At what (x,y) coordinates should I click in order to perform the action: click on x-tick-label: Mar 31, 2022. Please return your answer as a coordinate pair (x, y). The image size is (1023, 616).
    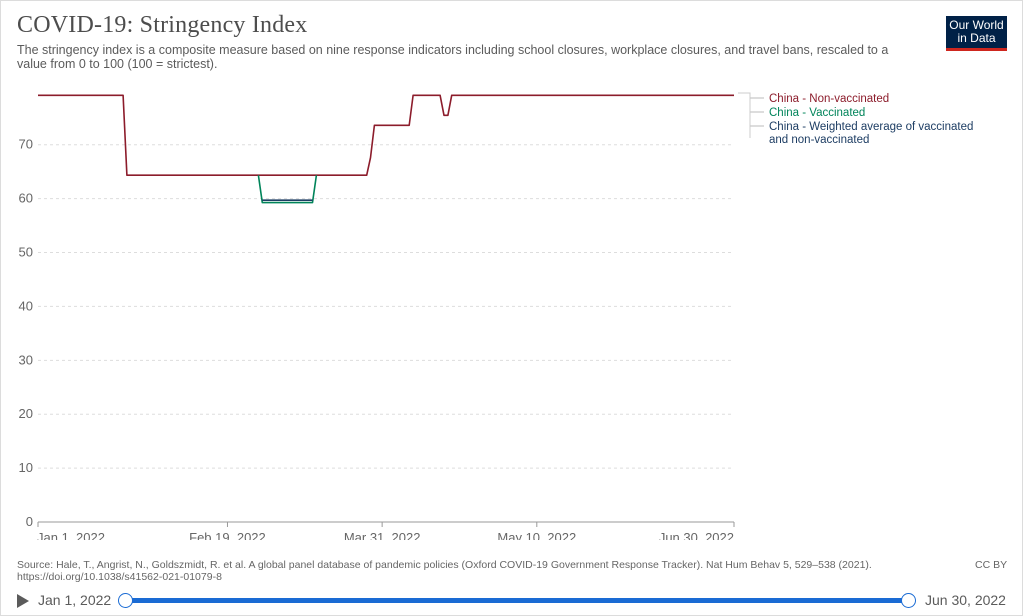
    Looking at the image, I should click on (382, 535).